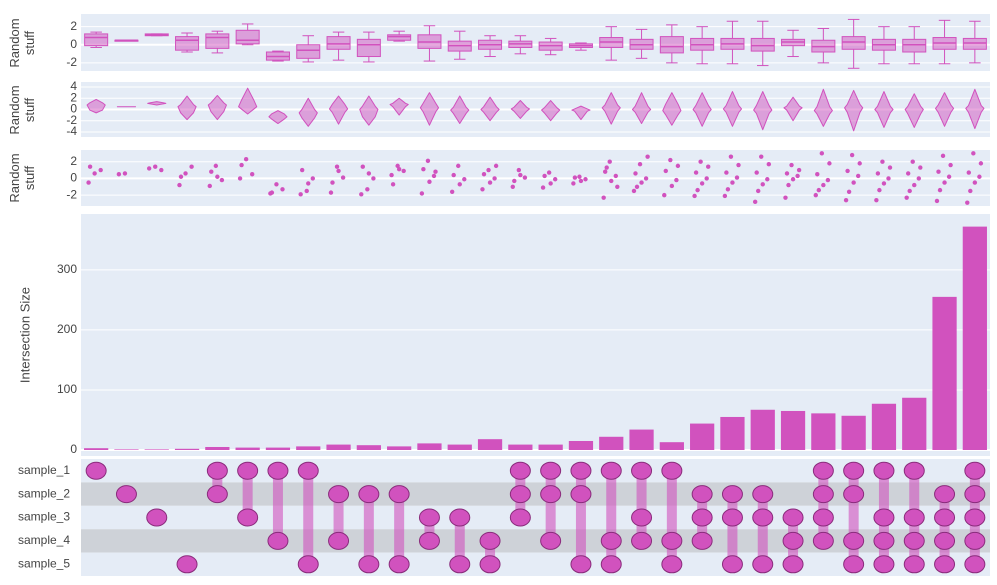 This screenshot has width=997, height=585. What do you see at coordinates (67, 269) in the screenshot?
I see `y-tick-label: 300` at bounding box center [67, 269].